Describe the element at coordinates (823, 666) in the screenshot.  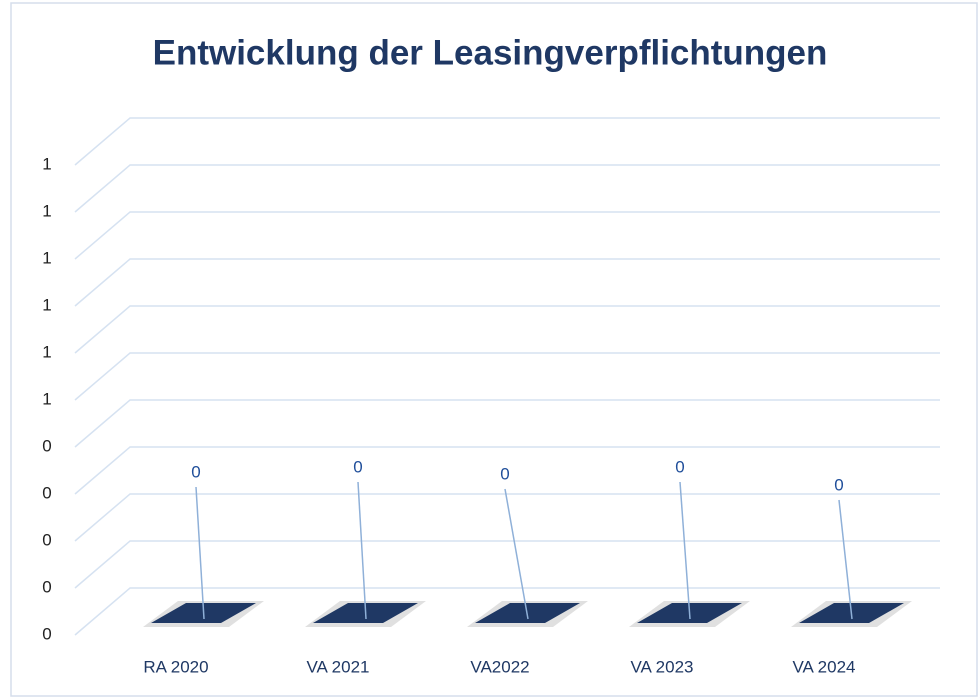
I see `x-tick-label: VA 2024` at that location.